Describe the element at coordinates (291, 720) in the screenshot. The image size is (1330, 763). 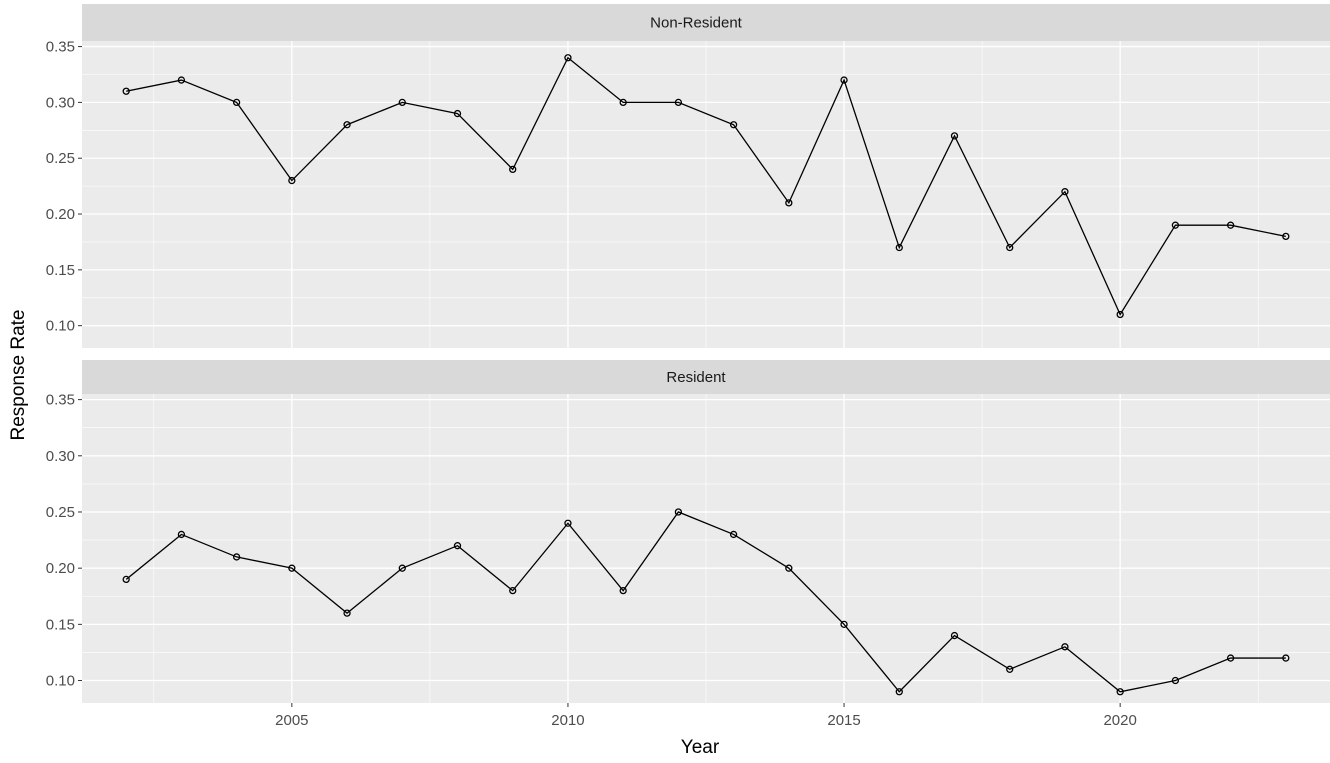
I see `x-tick-label: 2005` at that location.